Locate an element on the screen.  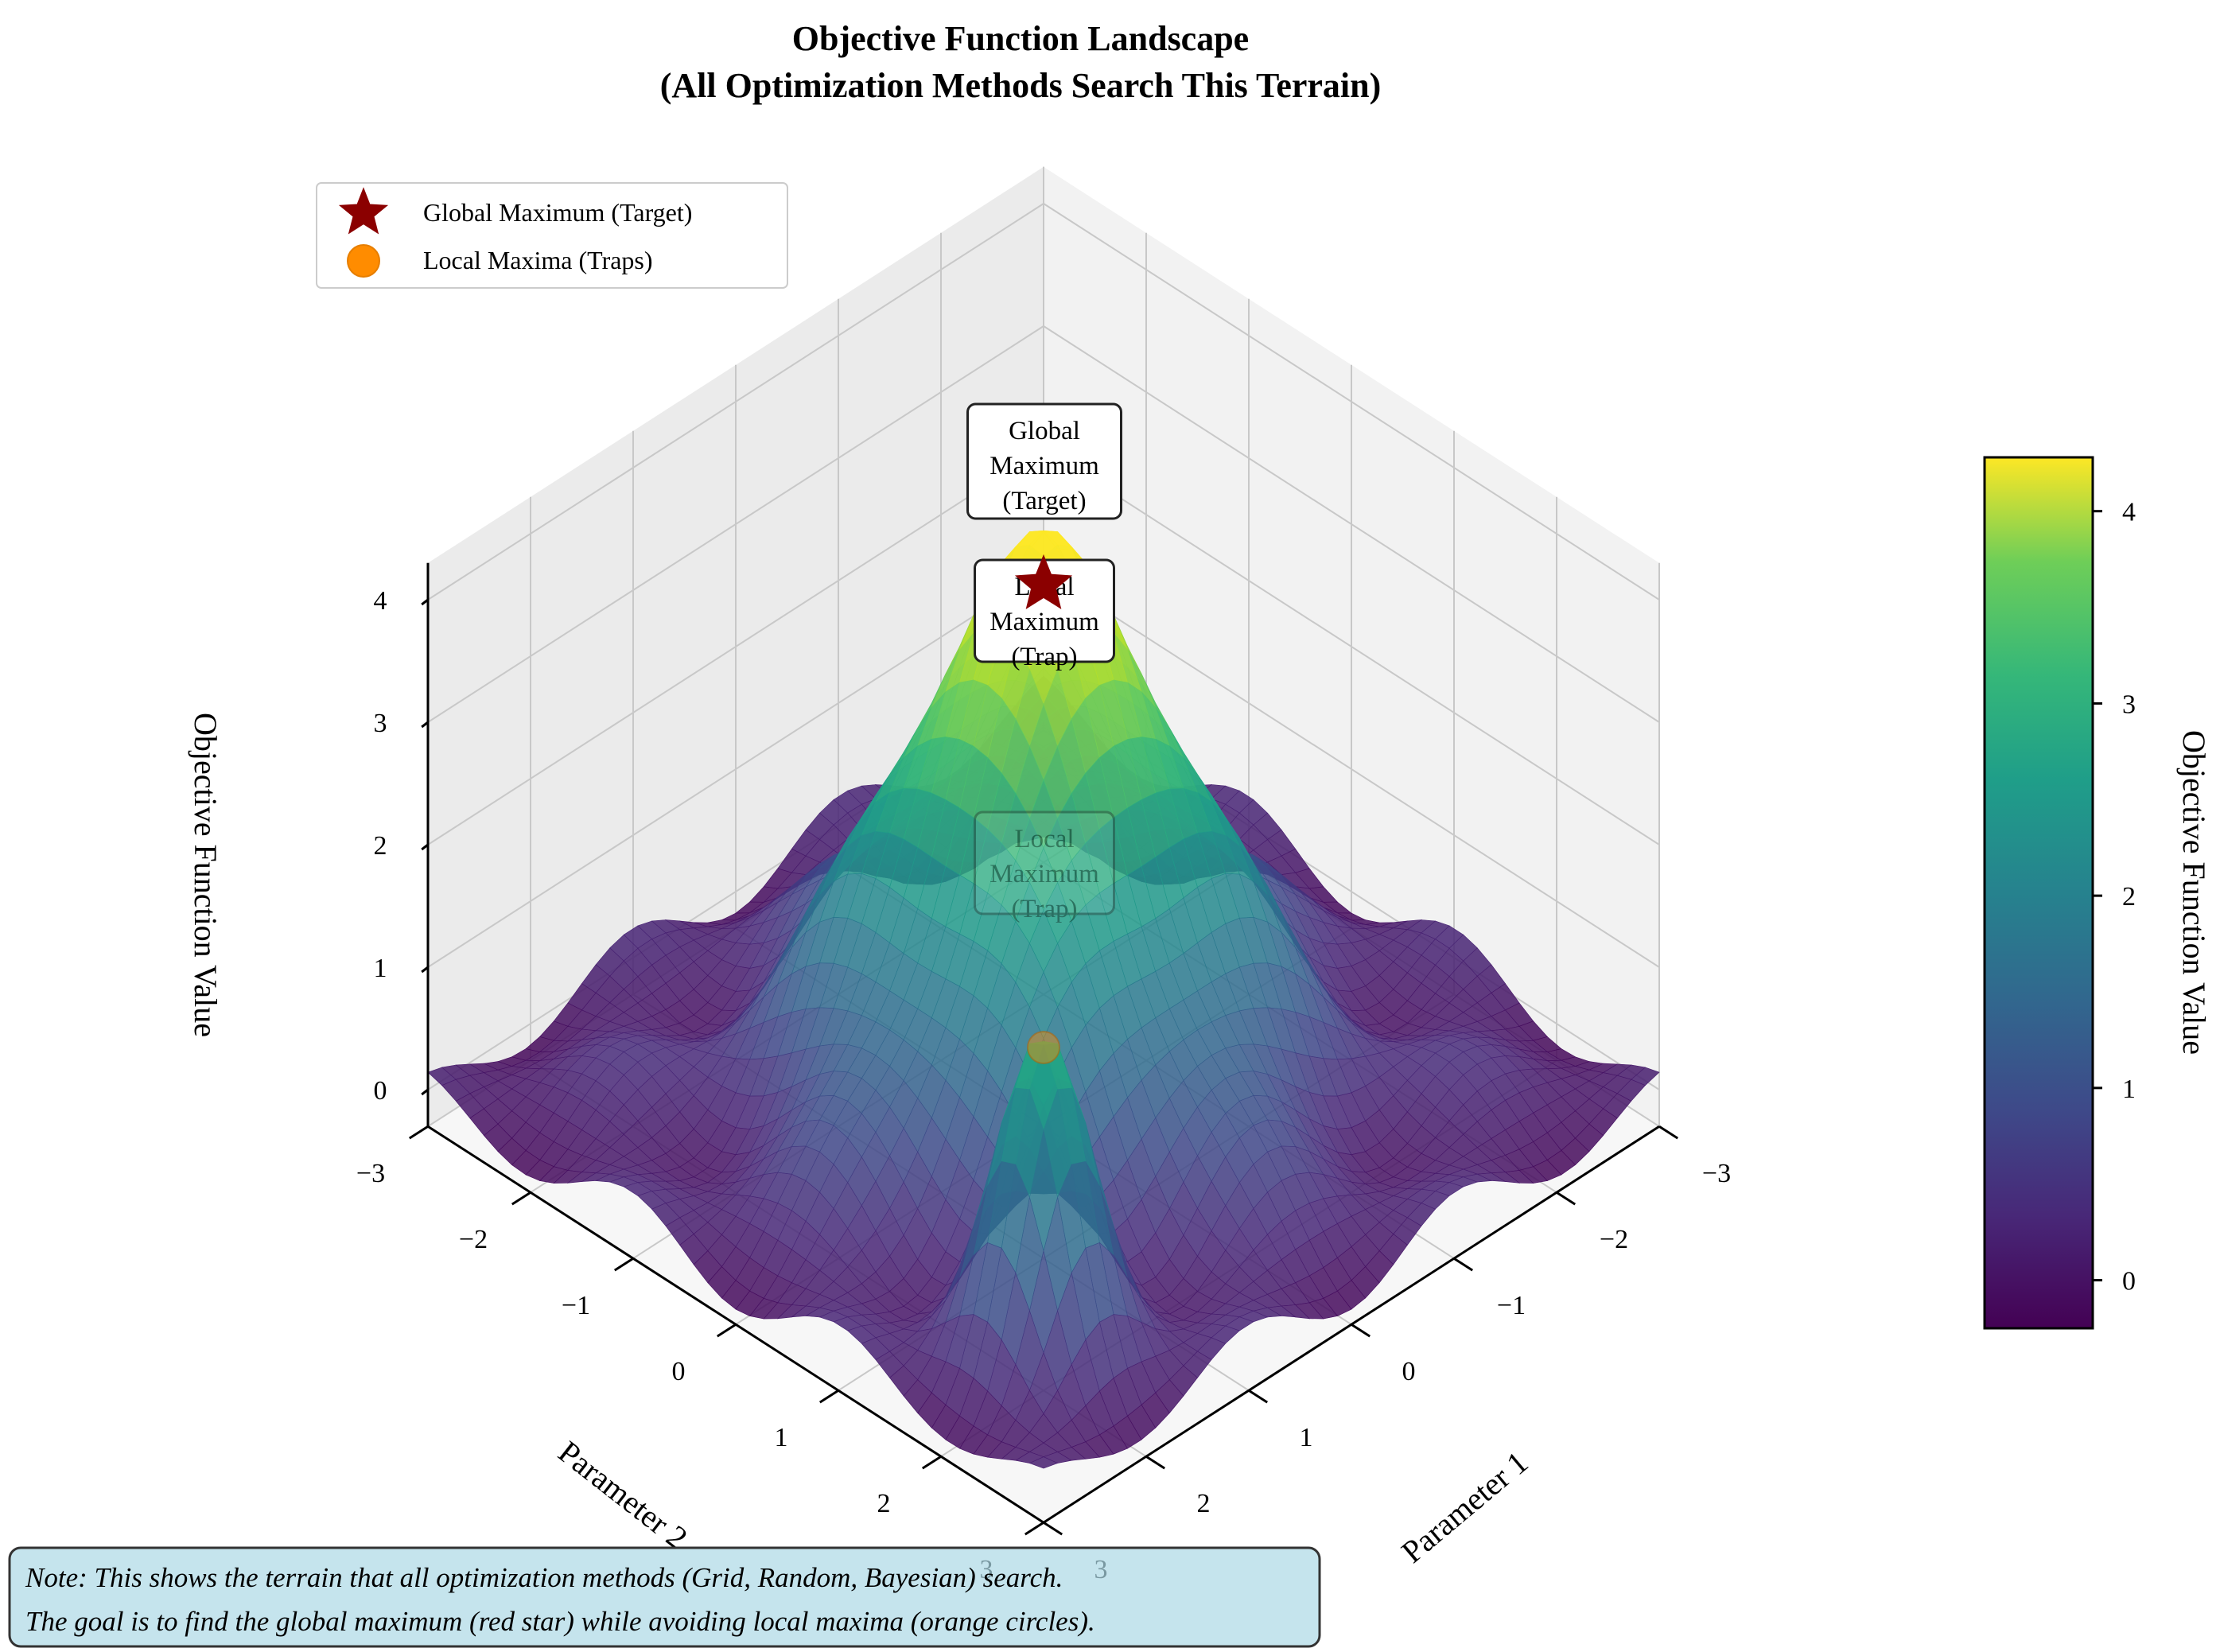
colorbar-tick-label: 0 is located at coordinates (2129, 1281).